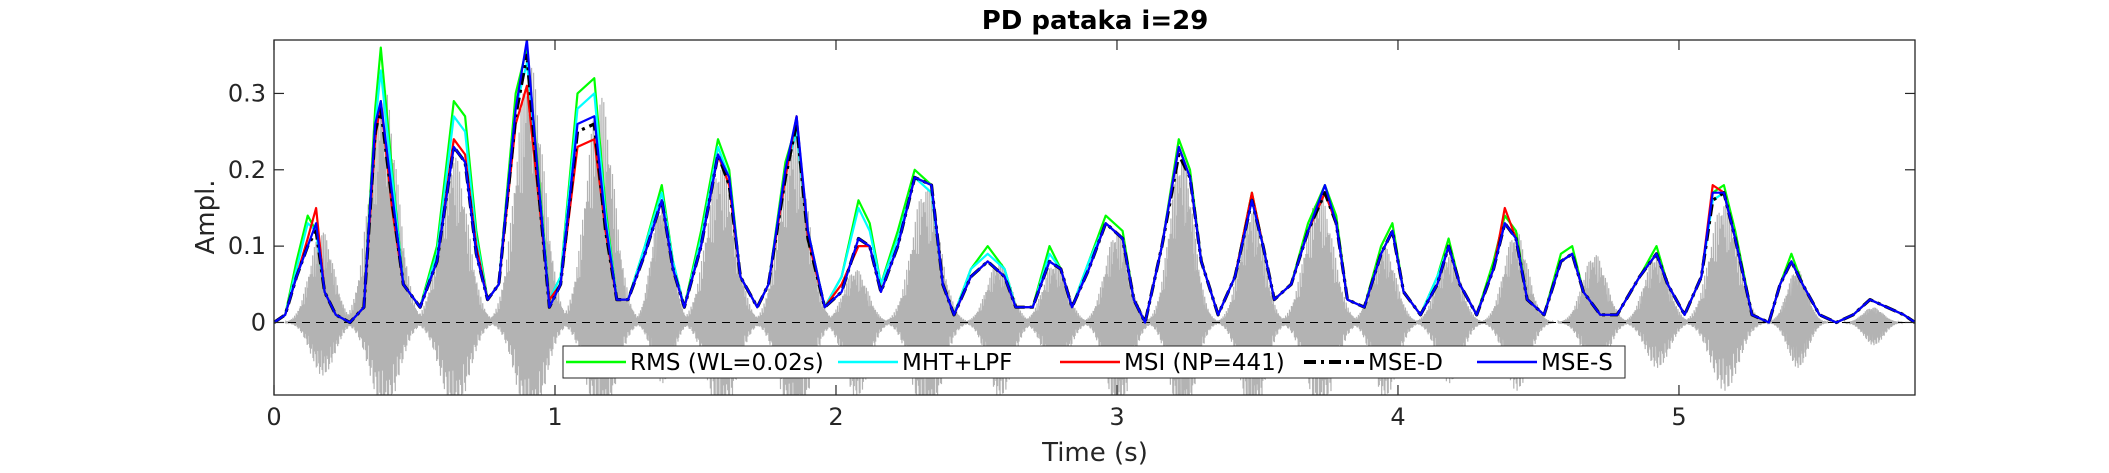 The image size is (2109, 473). I want to click on legend-label-2: MSI (NP=441), so click(1204, 363).